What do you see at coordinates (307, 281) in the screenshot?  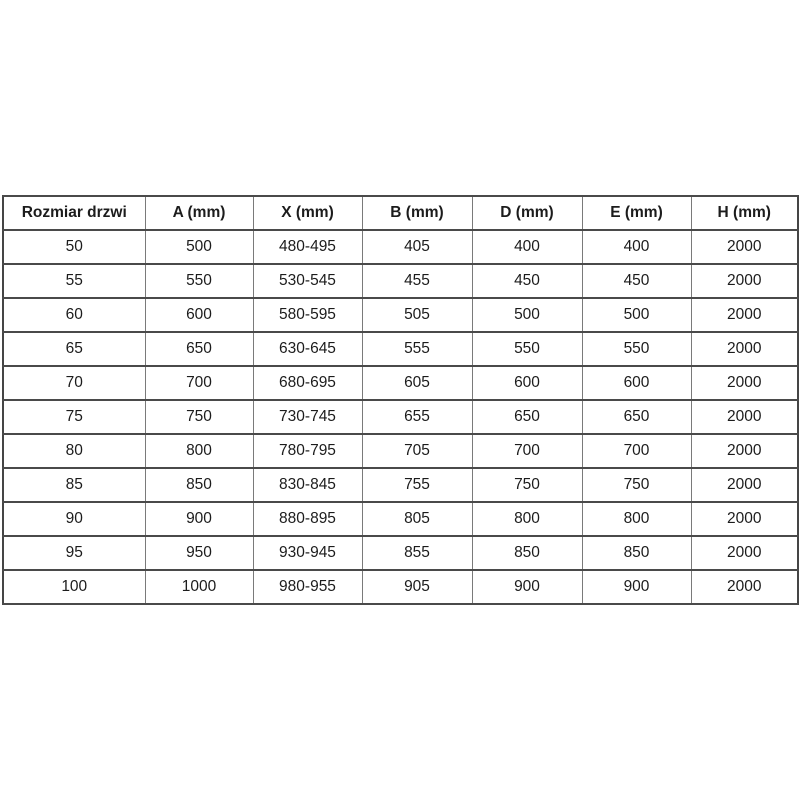 I see `table-cell: 530-545` at bounding box center [307, 281].